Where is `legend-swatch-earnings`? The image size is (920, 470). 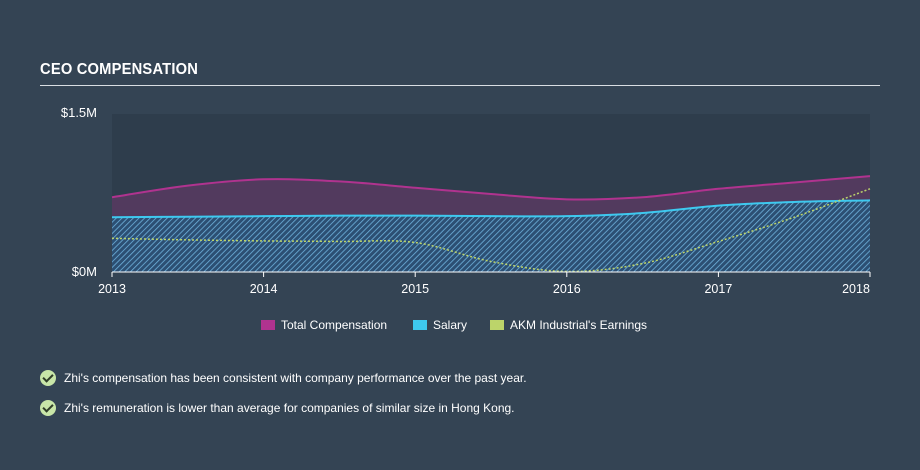
legend-swatch-earnings is located at coordinates (497, 325).